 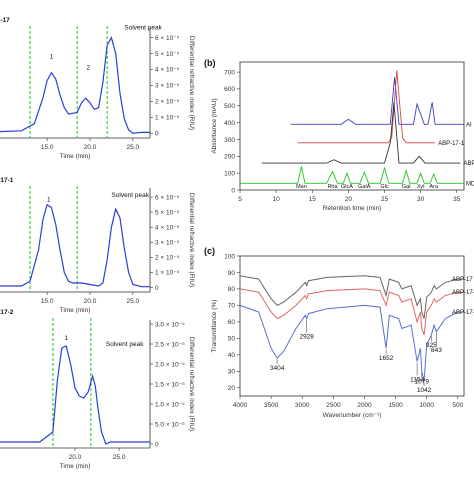 I want to click on trace-label: ABP-17, so click(x=468, y=164).